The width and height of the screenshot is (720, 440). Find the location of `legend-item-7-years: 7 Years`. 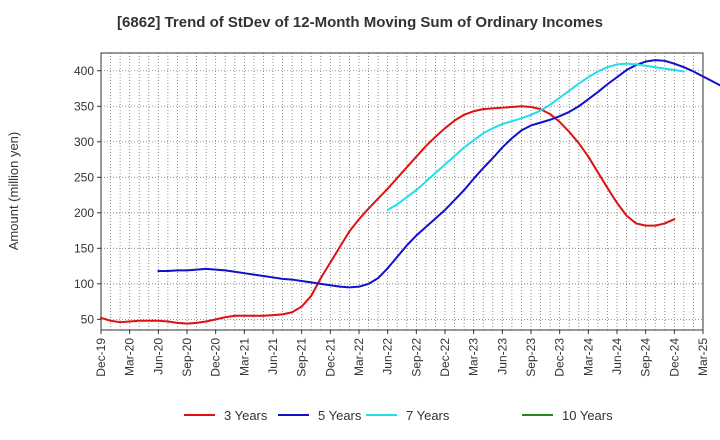

legend-item-7-years: 7 Years is located at coordinates (408, 415).